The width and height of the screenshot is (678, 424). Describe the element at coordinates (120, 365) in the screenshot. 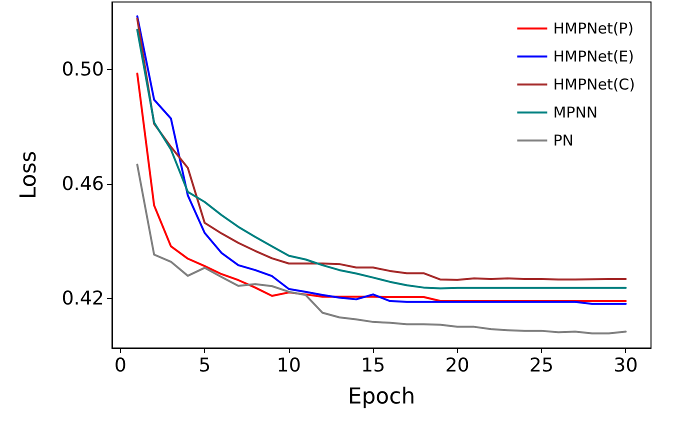

I see `x-tick-label: 0` at that location.